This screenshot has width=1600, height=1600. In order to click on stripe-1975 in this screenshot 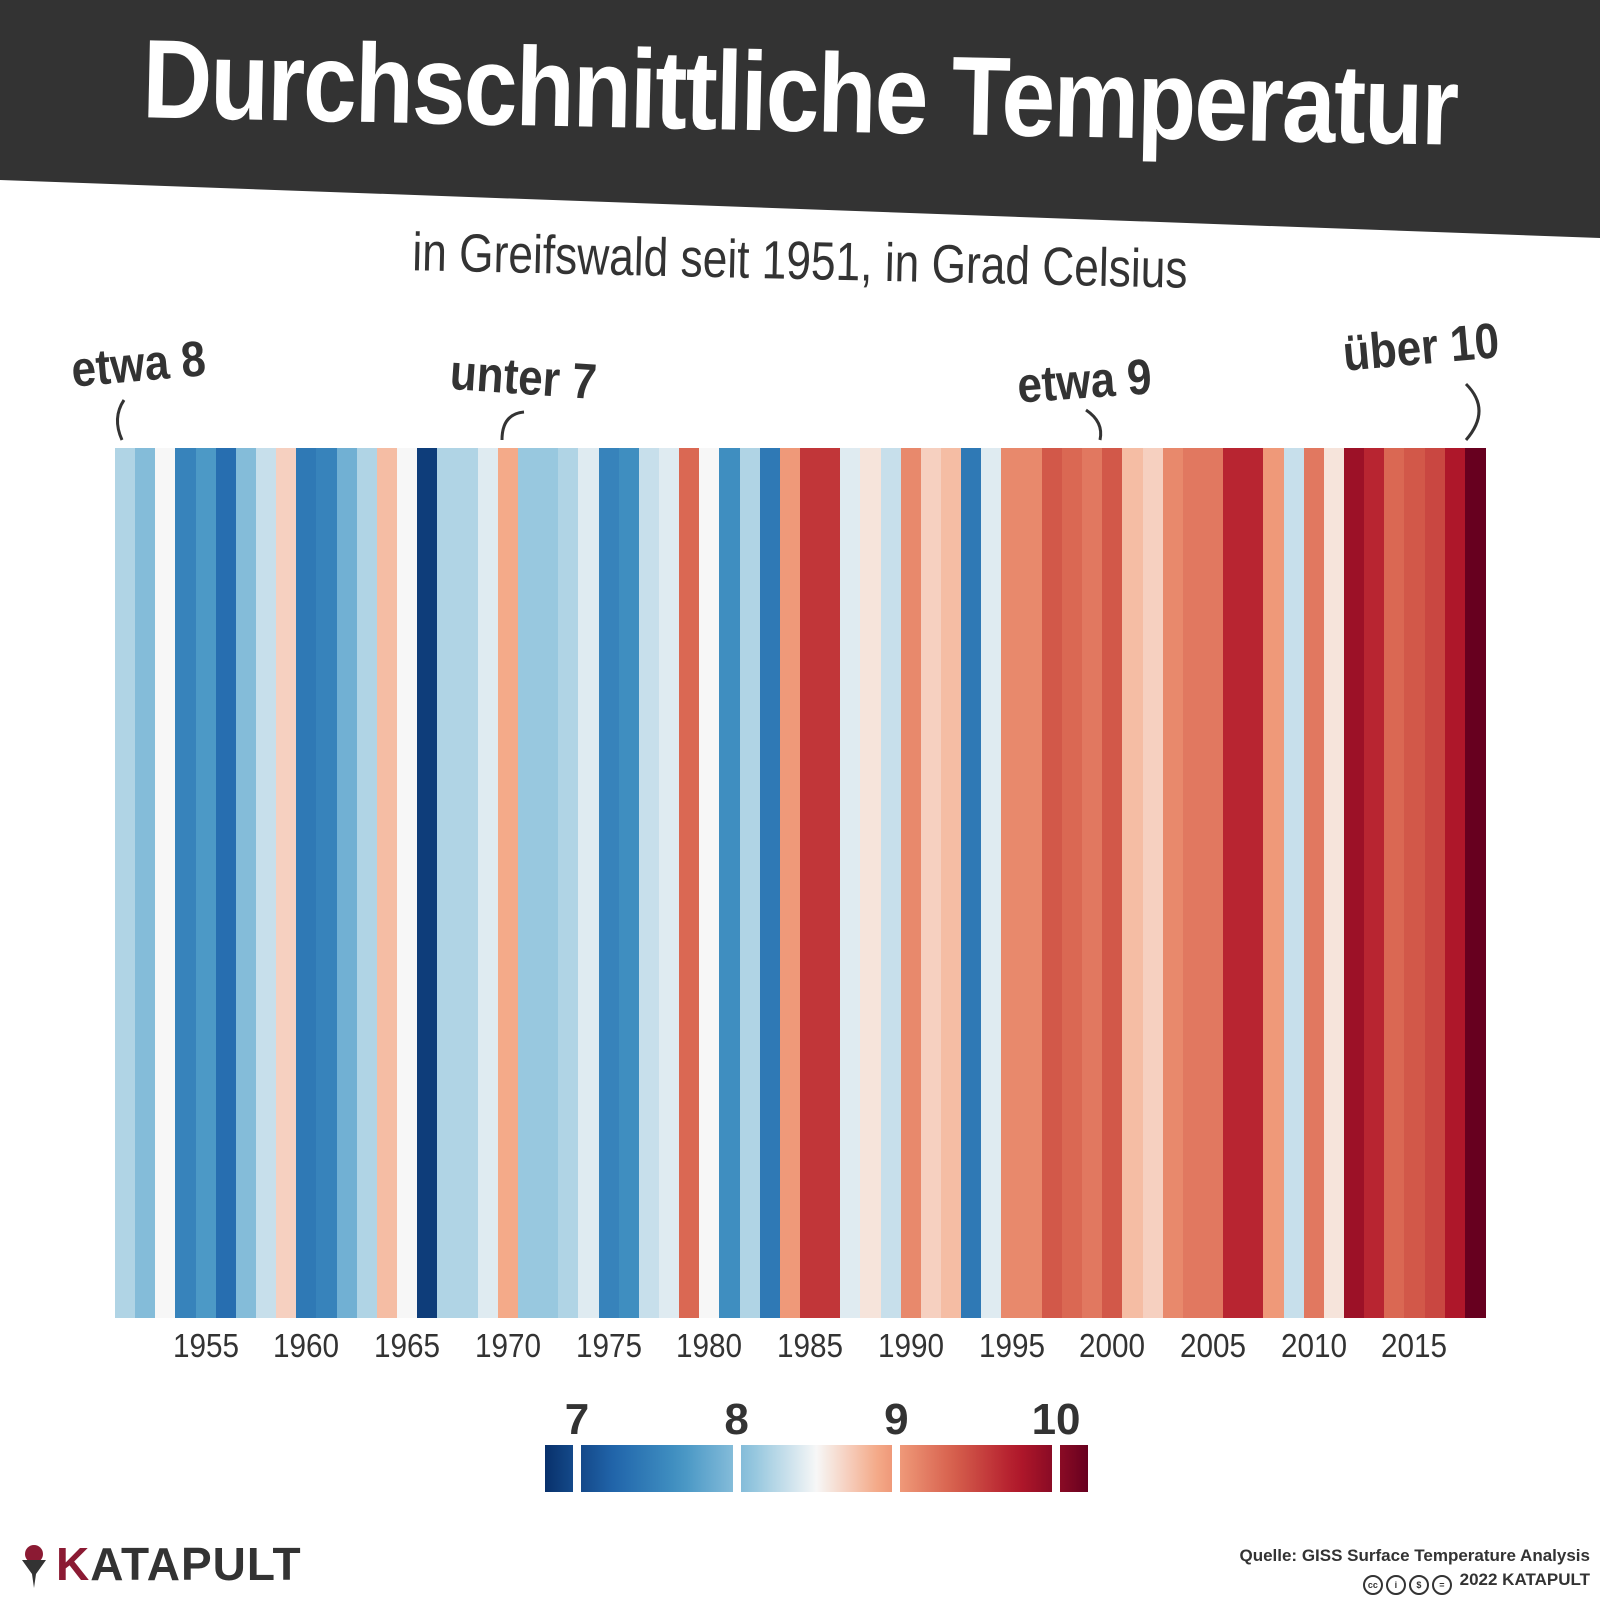, I will do `click(609, 883)`.